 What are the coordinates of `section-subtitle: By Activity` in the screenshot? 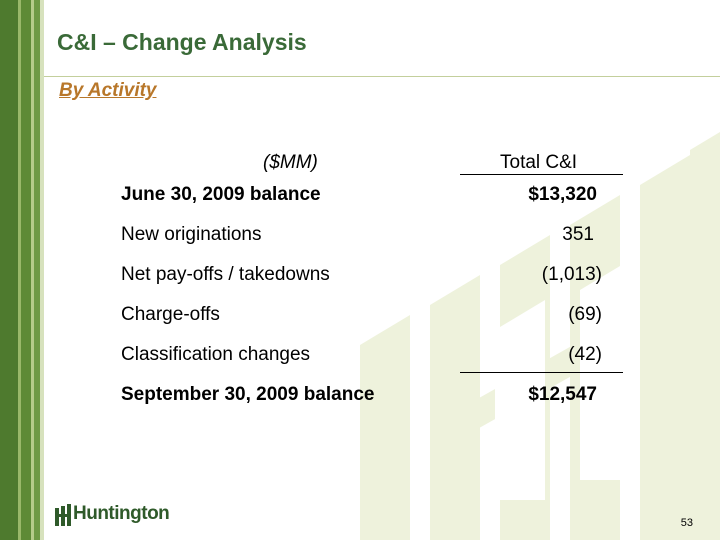 It's located at (108, 90).